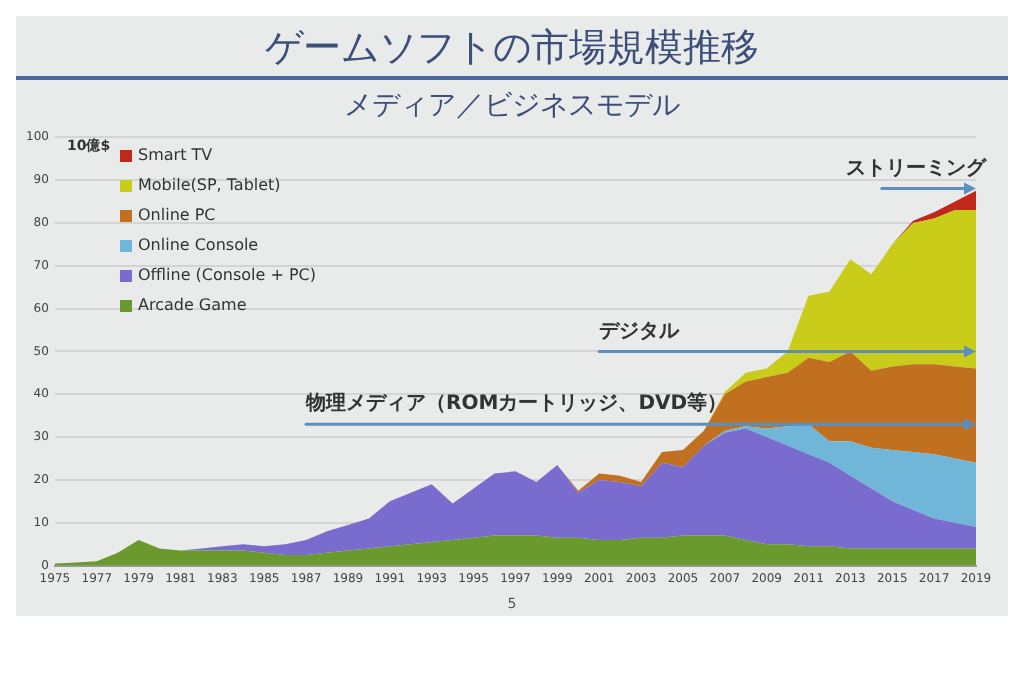 This screenshot has width=1024, height=682. What do you see at coordinates (516, 403) in the screenshot?
I see `annotation: 物理メディア（ROMカートリッジ、DVD等）` at bounding box center [516, 403].